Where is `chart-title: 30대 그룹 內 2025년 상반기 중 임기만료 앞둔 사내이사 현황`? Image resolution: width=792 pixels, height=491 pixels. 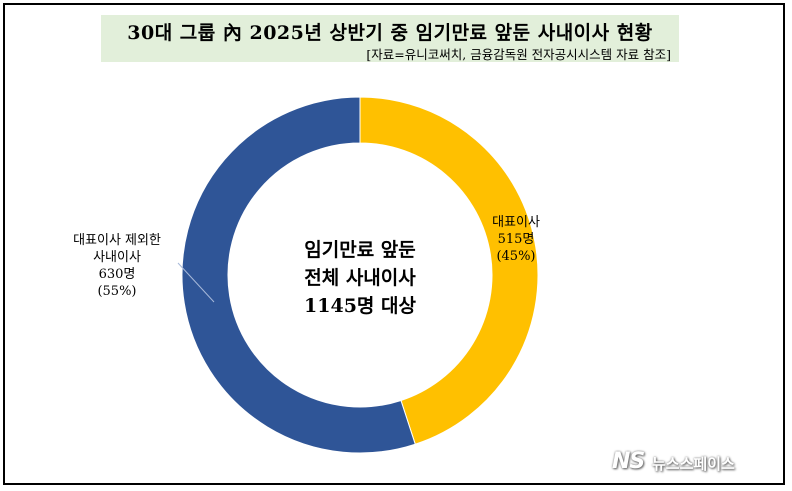
chart-title: 30대 그룹 內 2025년 상반기 중 임기만료 앞둔 사내이사 현황 is located at coordinates (390, 33).